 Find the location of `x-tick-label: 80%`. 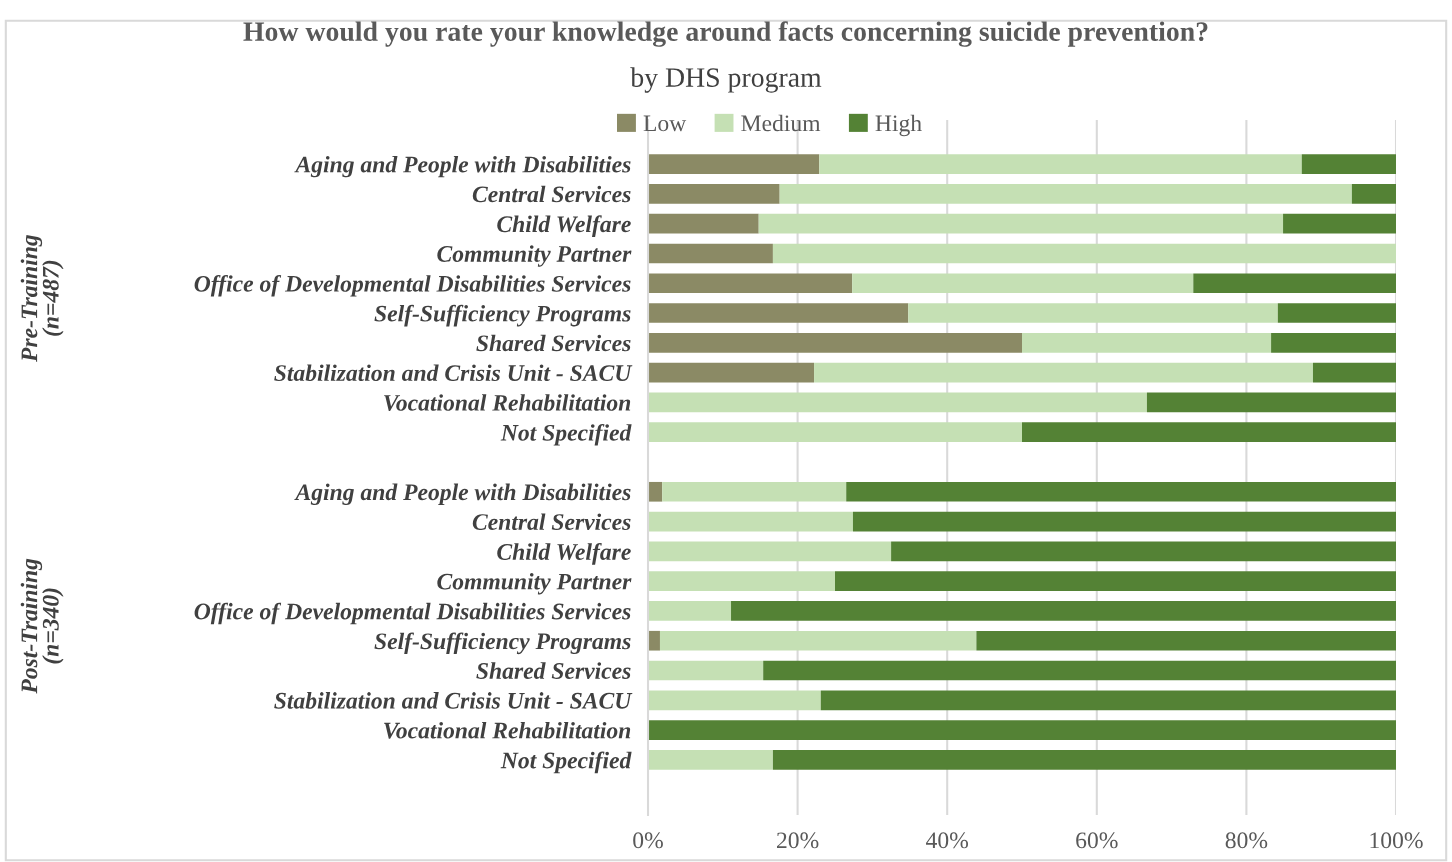

x-tick-label: 80% is located at coordinates (1246, 840).